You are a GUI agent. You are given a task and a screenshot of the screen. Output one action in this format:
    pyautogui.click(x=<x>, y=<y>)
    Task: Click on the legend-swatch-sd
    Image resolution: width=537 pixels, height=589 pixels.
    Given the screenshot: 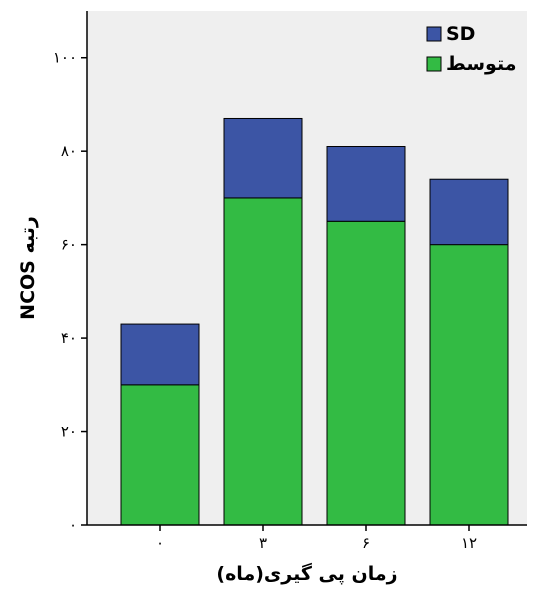 What is the action you would take?
    pyautogui.click(x=434, y=34)
    